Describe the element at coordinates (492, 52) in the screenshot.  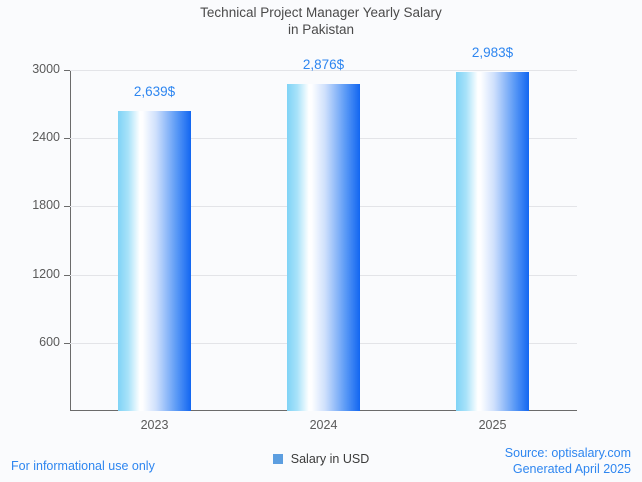
I see `bar-value-label-2025: 2,983$` at that location.